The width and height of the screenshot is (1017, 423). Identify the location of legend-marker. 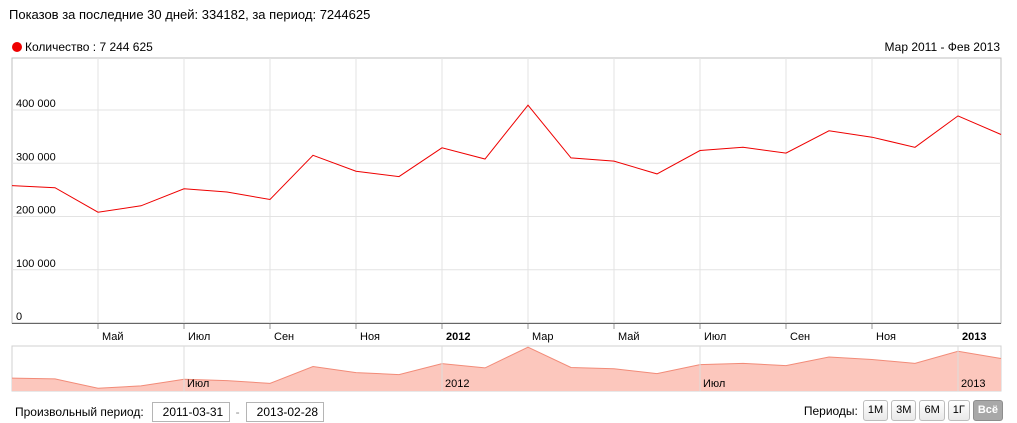
(17, 47).